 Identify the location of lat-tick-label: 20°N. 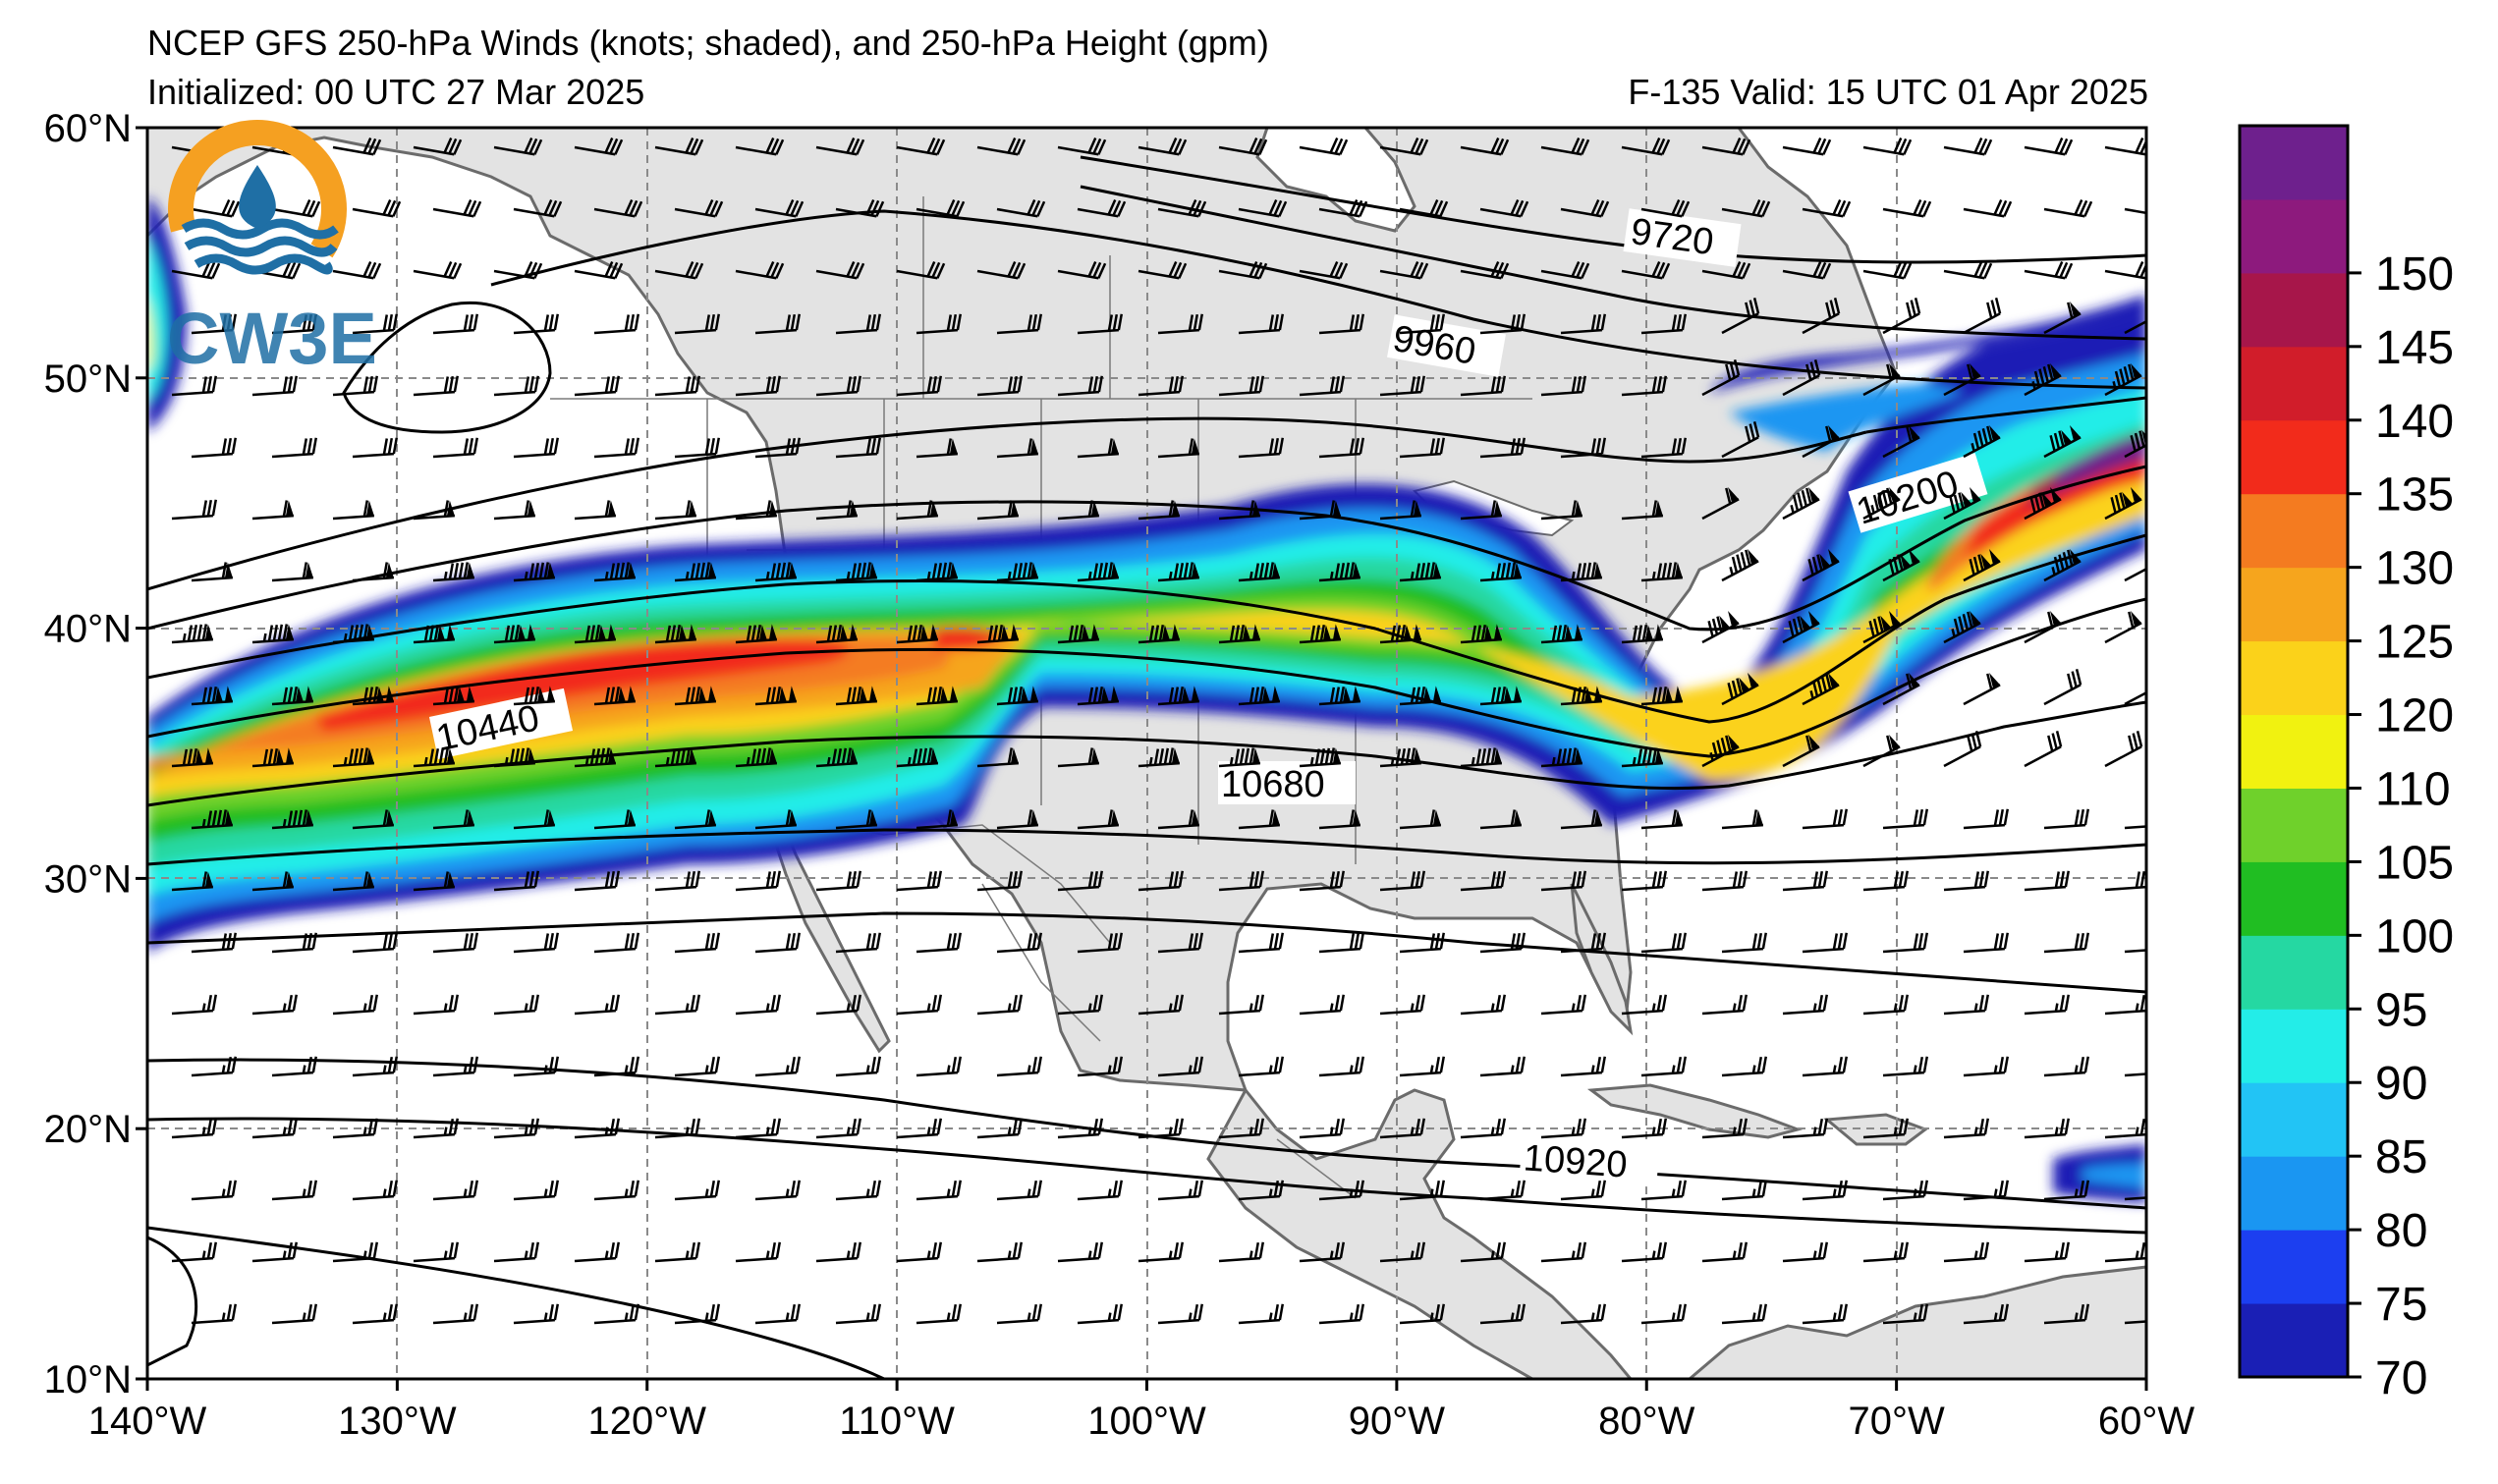
(88, 1129).